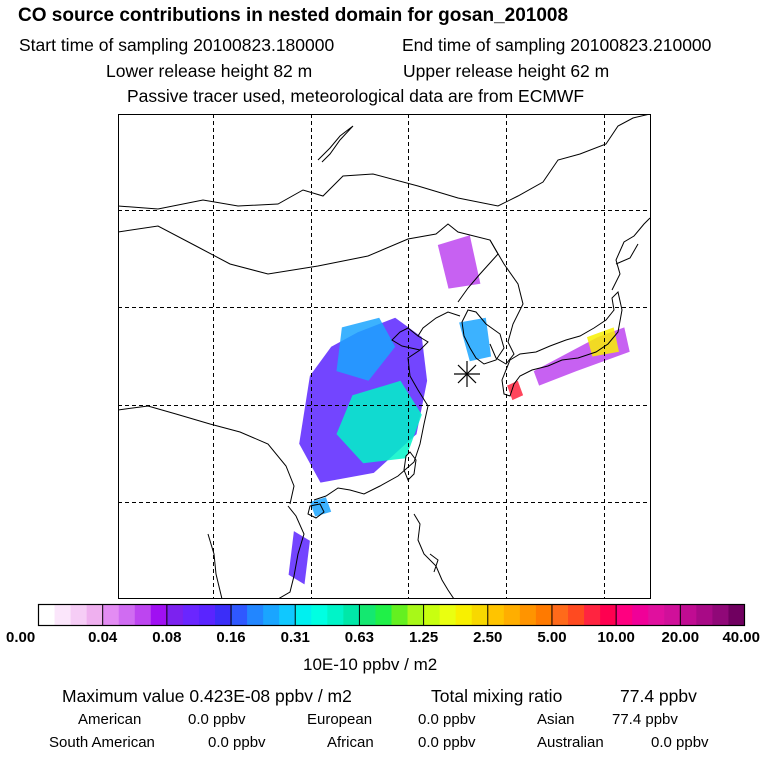 Image resolution: width=768 pixels, height=768 pixels. What do you see at coordinates (340, 719) in the screenshot?
I see `region-name: European` at bounding box center [340, 719].